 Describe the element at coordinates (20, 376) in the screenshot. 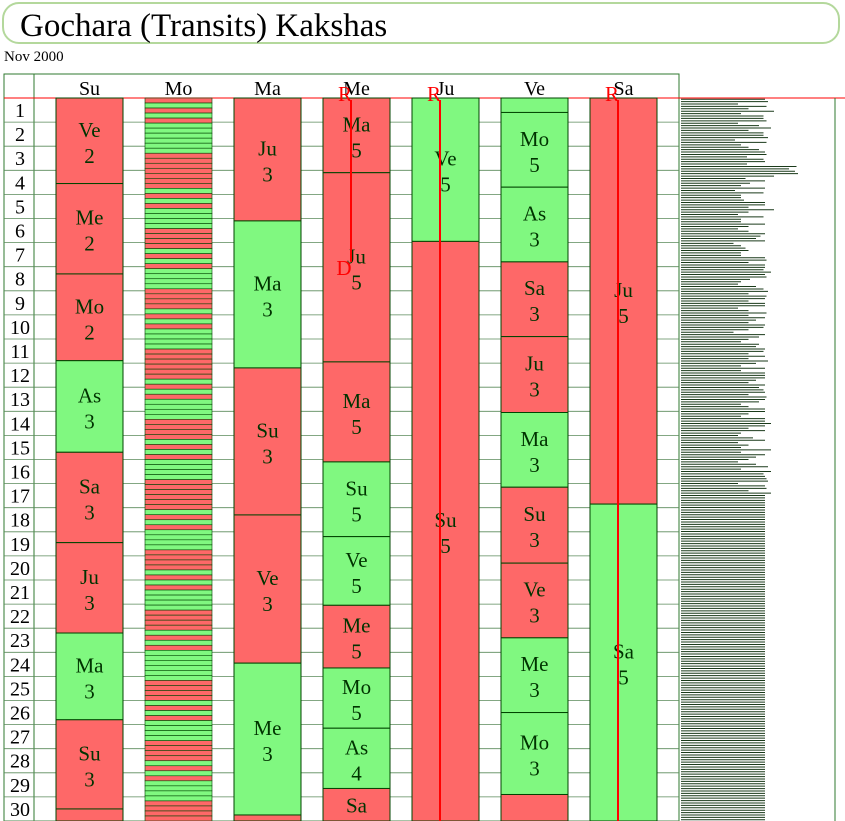

I see `day-label: 12` at that location.